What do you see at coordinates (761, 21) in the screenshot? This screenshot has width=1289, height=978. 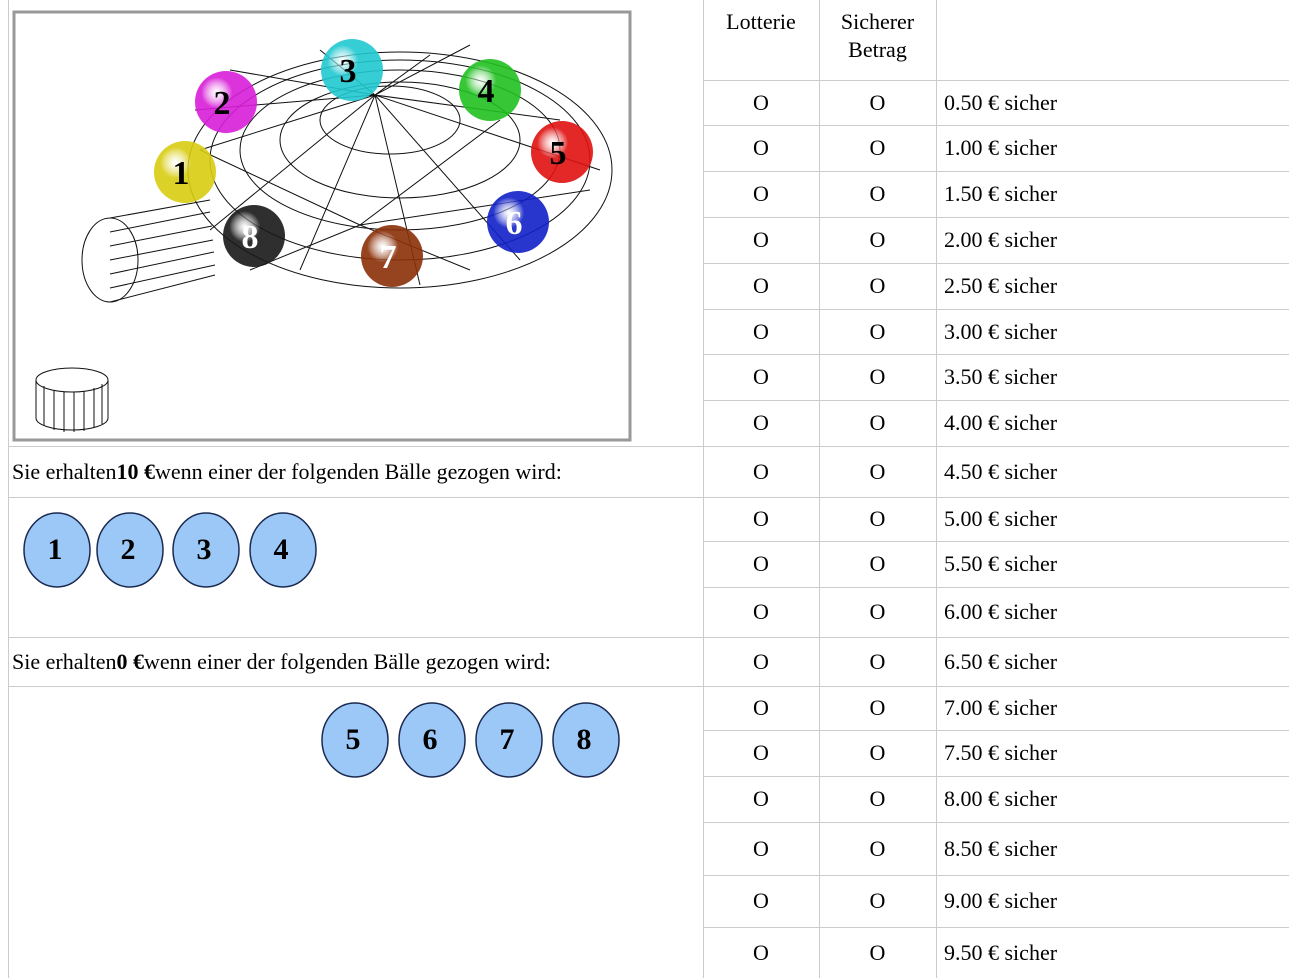 I see `column-header: Lotterie` at bounding box center [761, 21].